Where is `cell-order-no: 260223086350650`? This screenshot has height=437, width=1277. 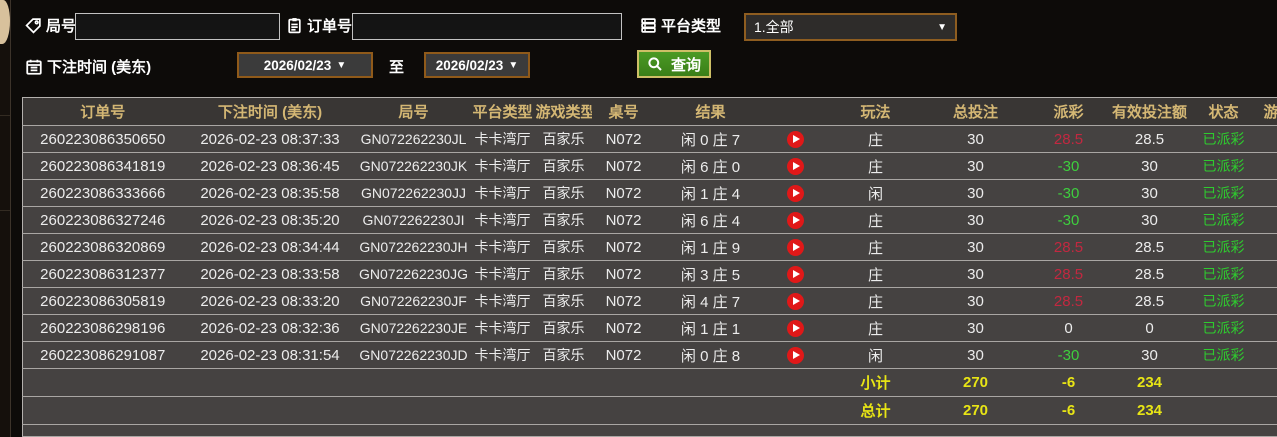 cell-order-no: 260223086350650 is located at coordinates (102, 139).